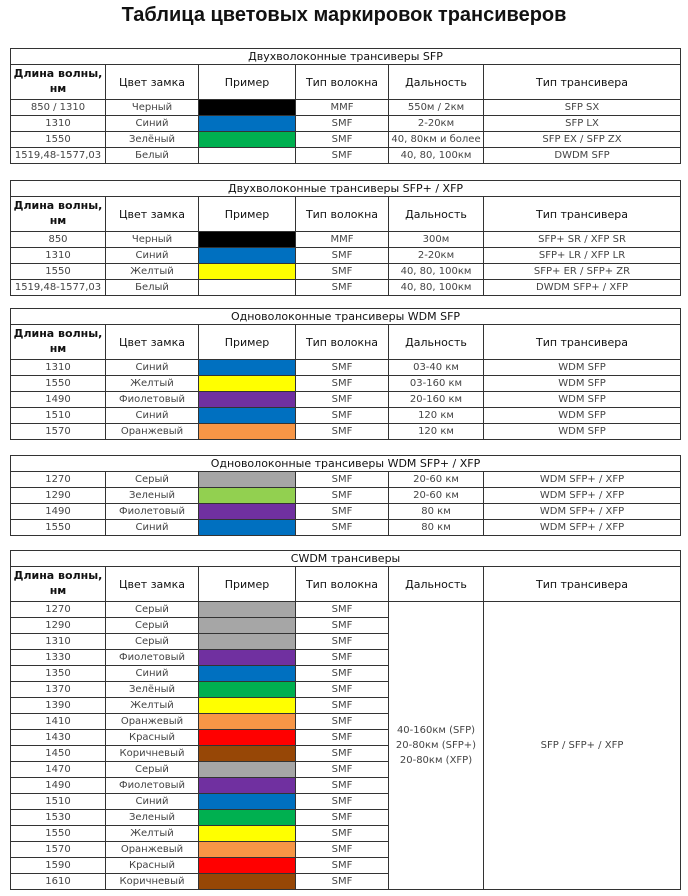  Describe the element at coordinates (582, 479) in the screenshot. I see `transceiver-type-cell: WDM SFP+ / XFP` at that location.